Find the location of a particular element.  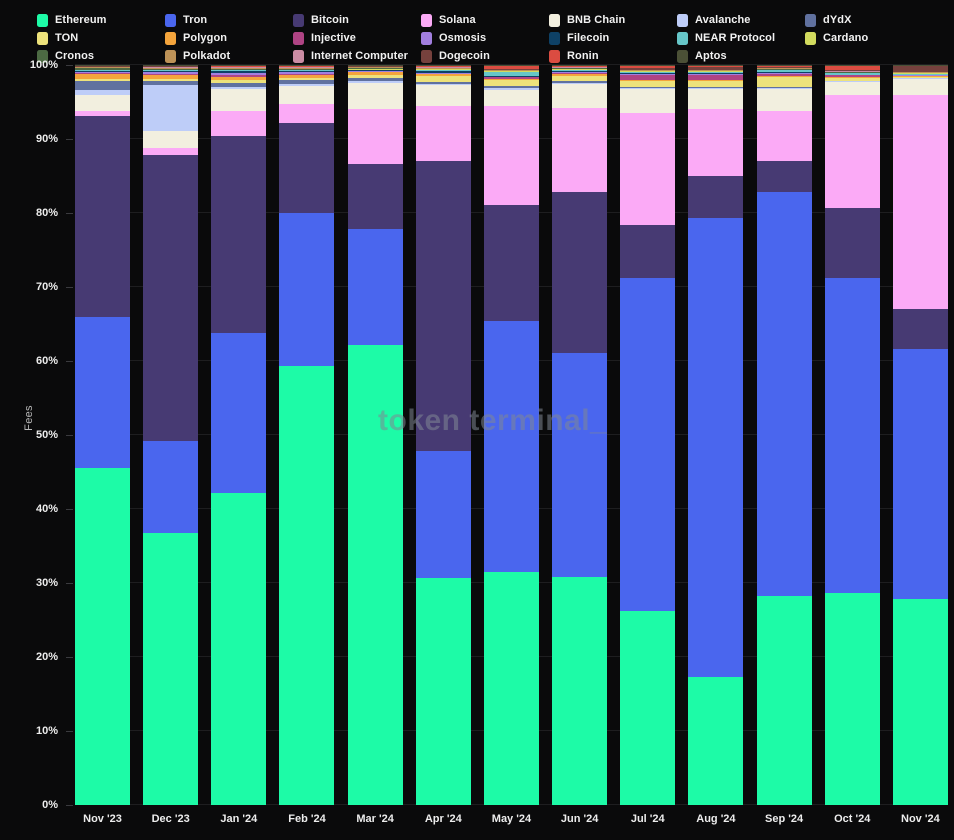

legend-item-bitcoin: Bitcoin is located at coordinates (357, 20).